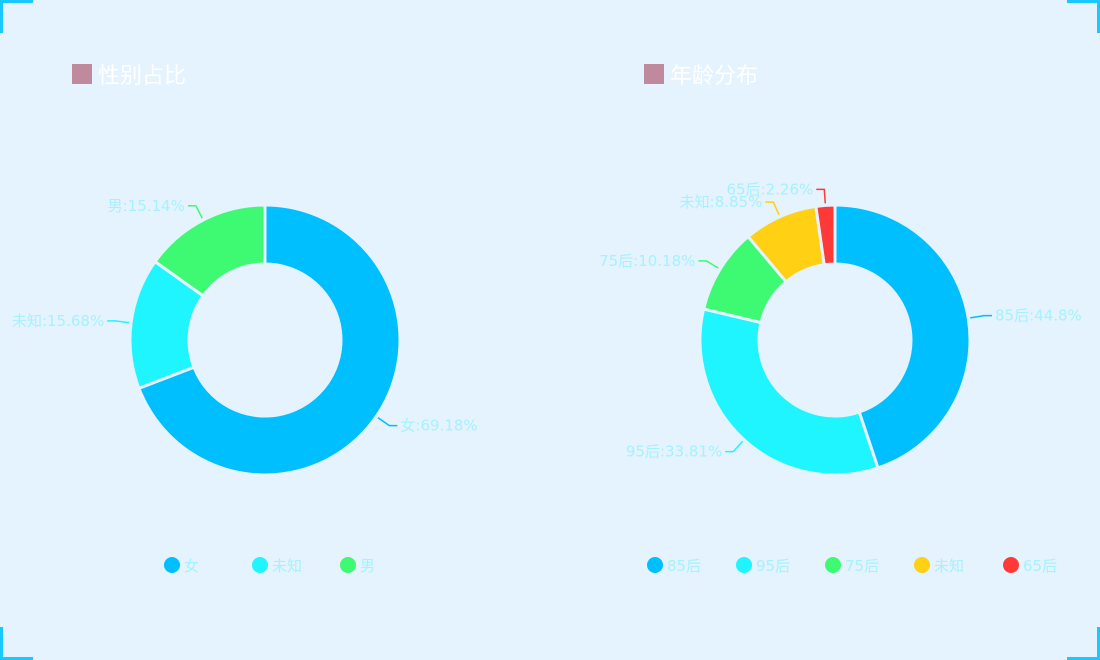  Describe the element at coordinates (58, 321) in the screenshot. I see `slice-label-unknown: 未知:15.68%` at that location.